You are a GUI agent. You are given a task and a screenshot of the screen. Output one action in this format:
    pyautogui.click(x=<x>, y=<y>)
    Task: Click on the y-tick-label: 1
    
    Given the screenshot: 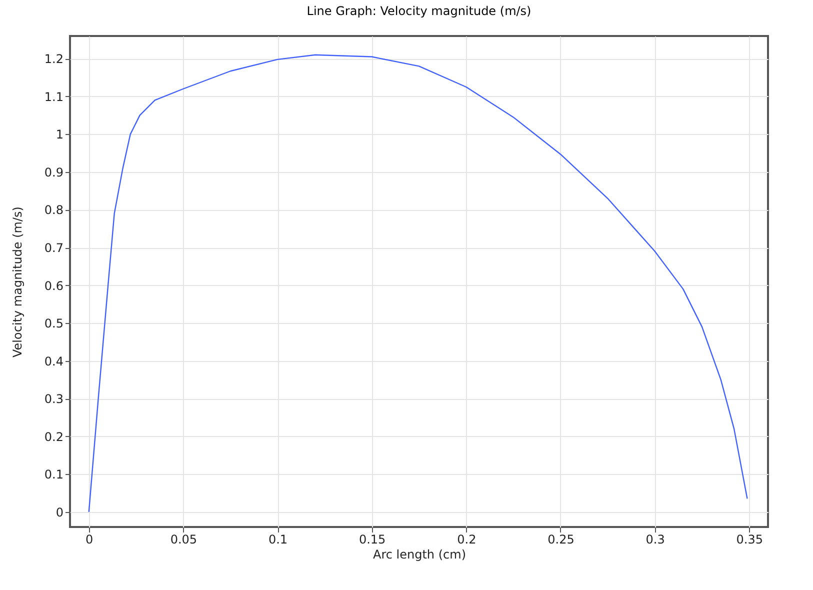 What is the action you would take?
    pyautogui.click(x=60, y=135)
    